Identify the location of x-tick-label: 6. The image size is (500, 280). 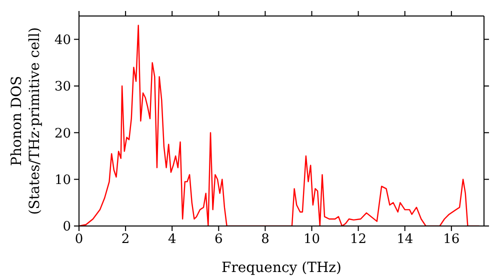
(218, 240).